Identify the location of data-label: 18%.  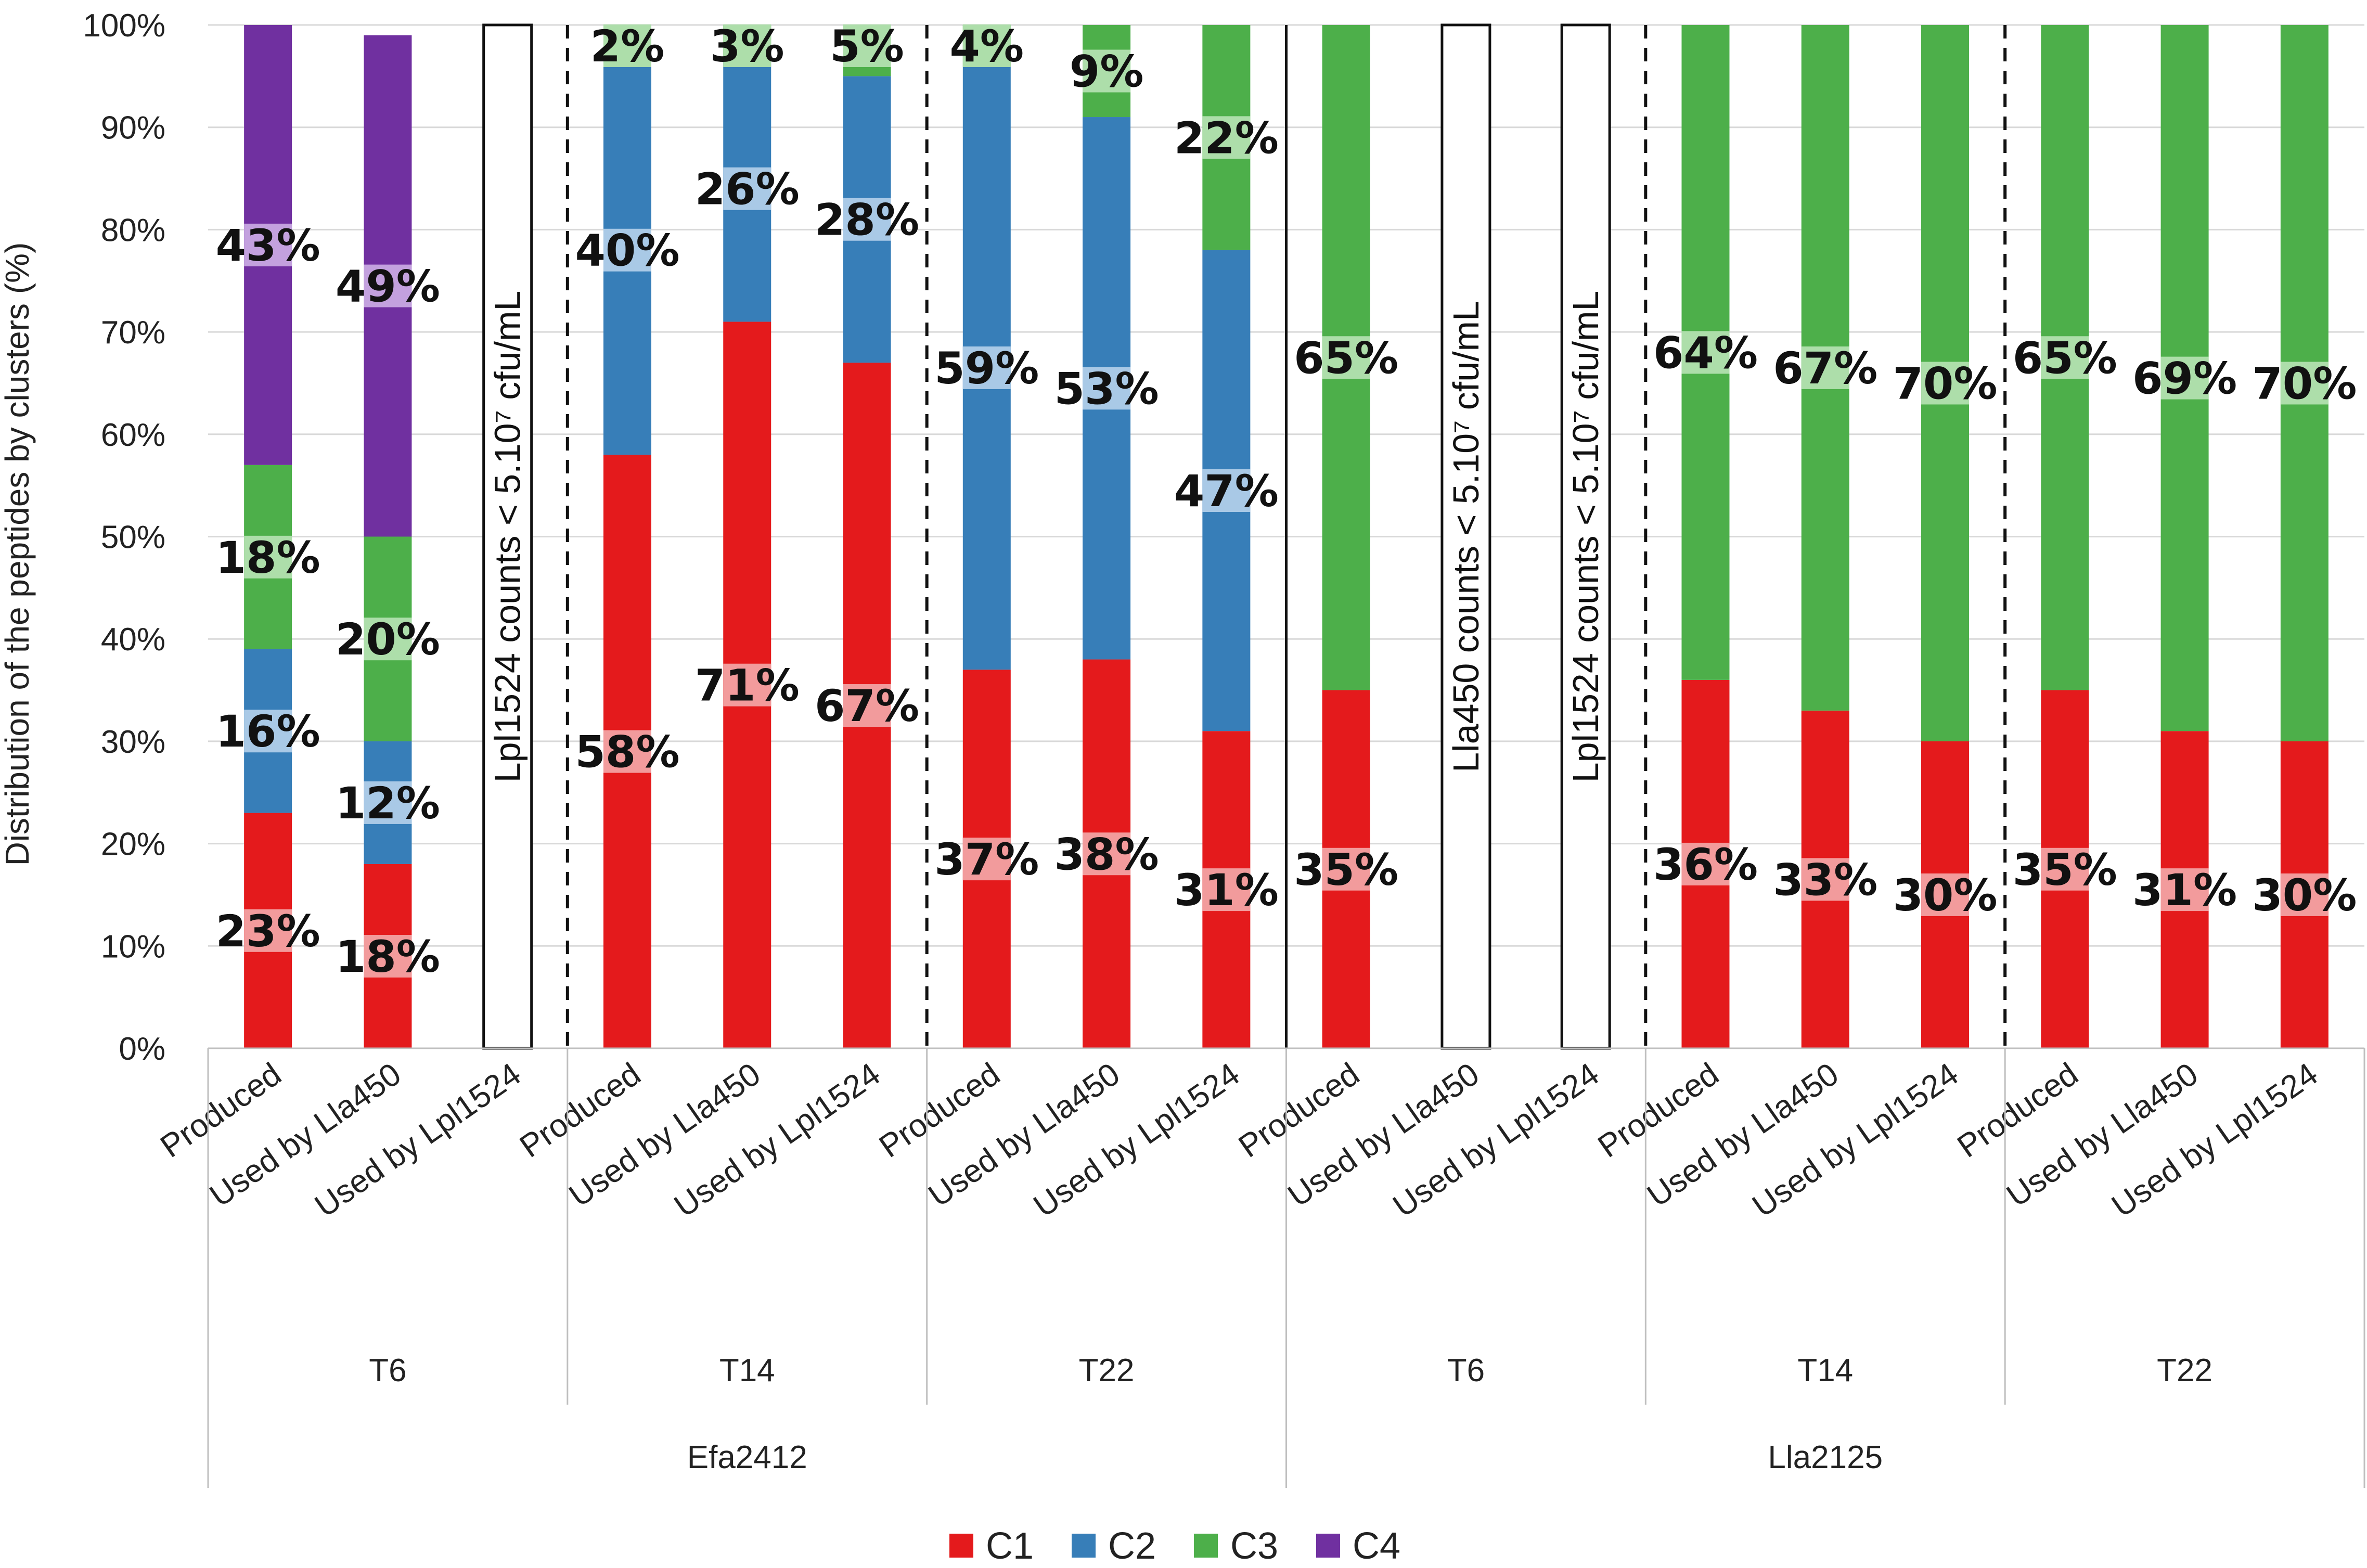
(268, 557).